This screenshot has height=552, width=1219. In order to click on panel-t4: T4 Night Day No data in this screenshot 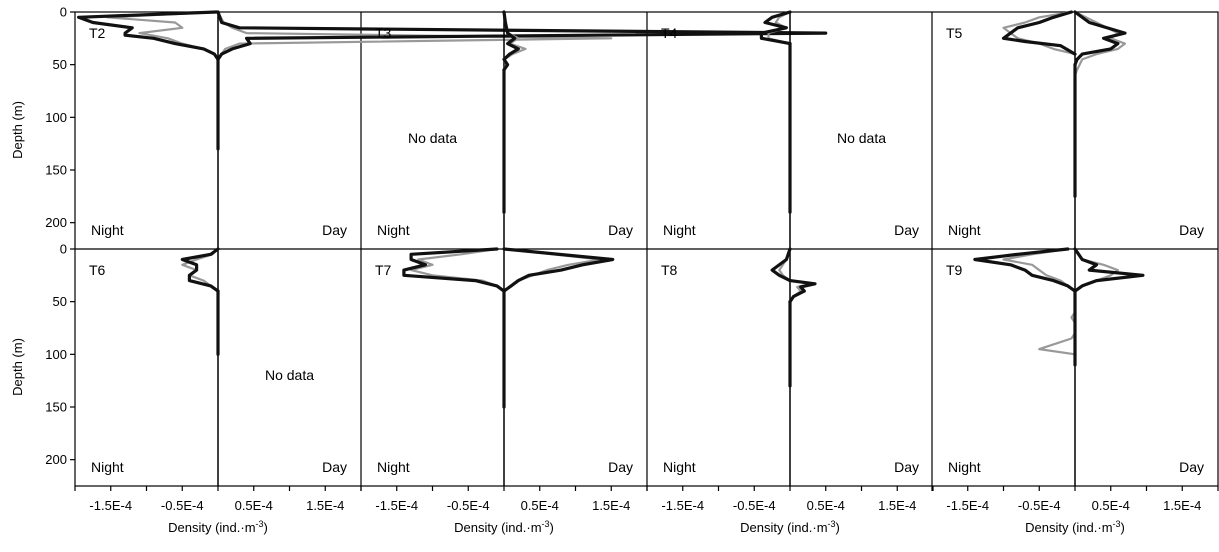, I will do `click(790, 129)`.